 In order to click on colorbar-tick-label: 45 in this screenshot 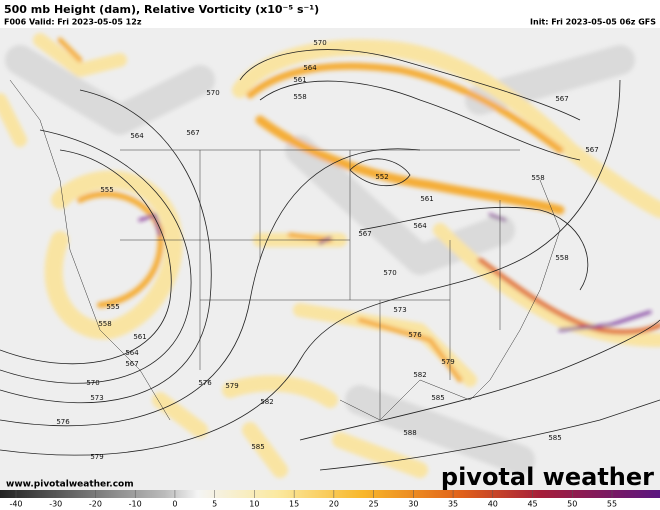, I will do `click(532, 504)`.